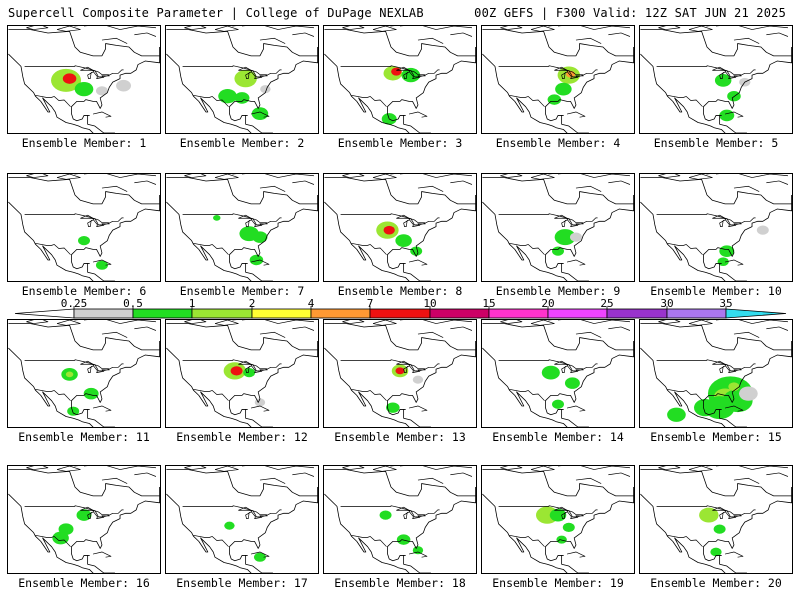 This screenshot has height=600, width=800. I want to click on ensemble-member-label: Ensemble Member: 10, so click(716, 291).